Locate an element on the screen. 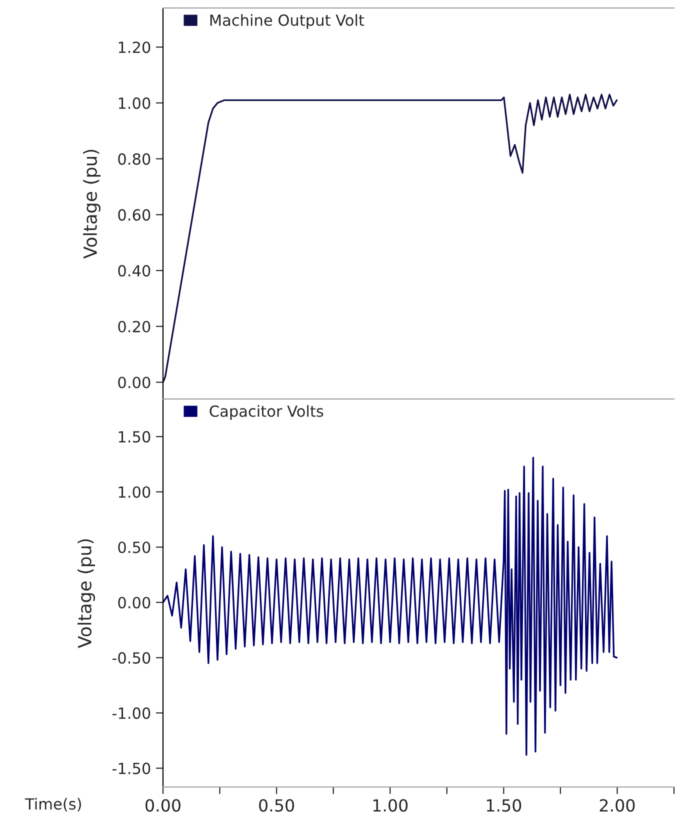  y-tick-label: 0.80 is located at coordinates (134, 159).